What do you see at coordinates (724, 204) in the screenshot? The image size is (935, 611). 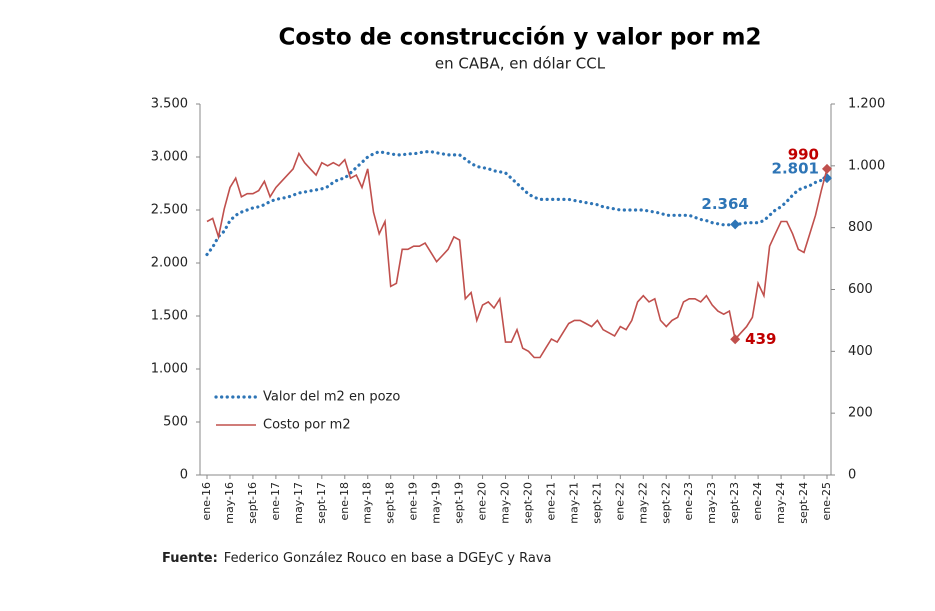 I see `value-label: 2.364` at bounding box center [724, 204].